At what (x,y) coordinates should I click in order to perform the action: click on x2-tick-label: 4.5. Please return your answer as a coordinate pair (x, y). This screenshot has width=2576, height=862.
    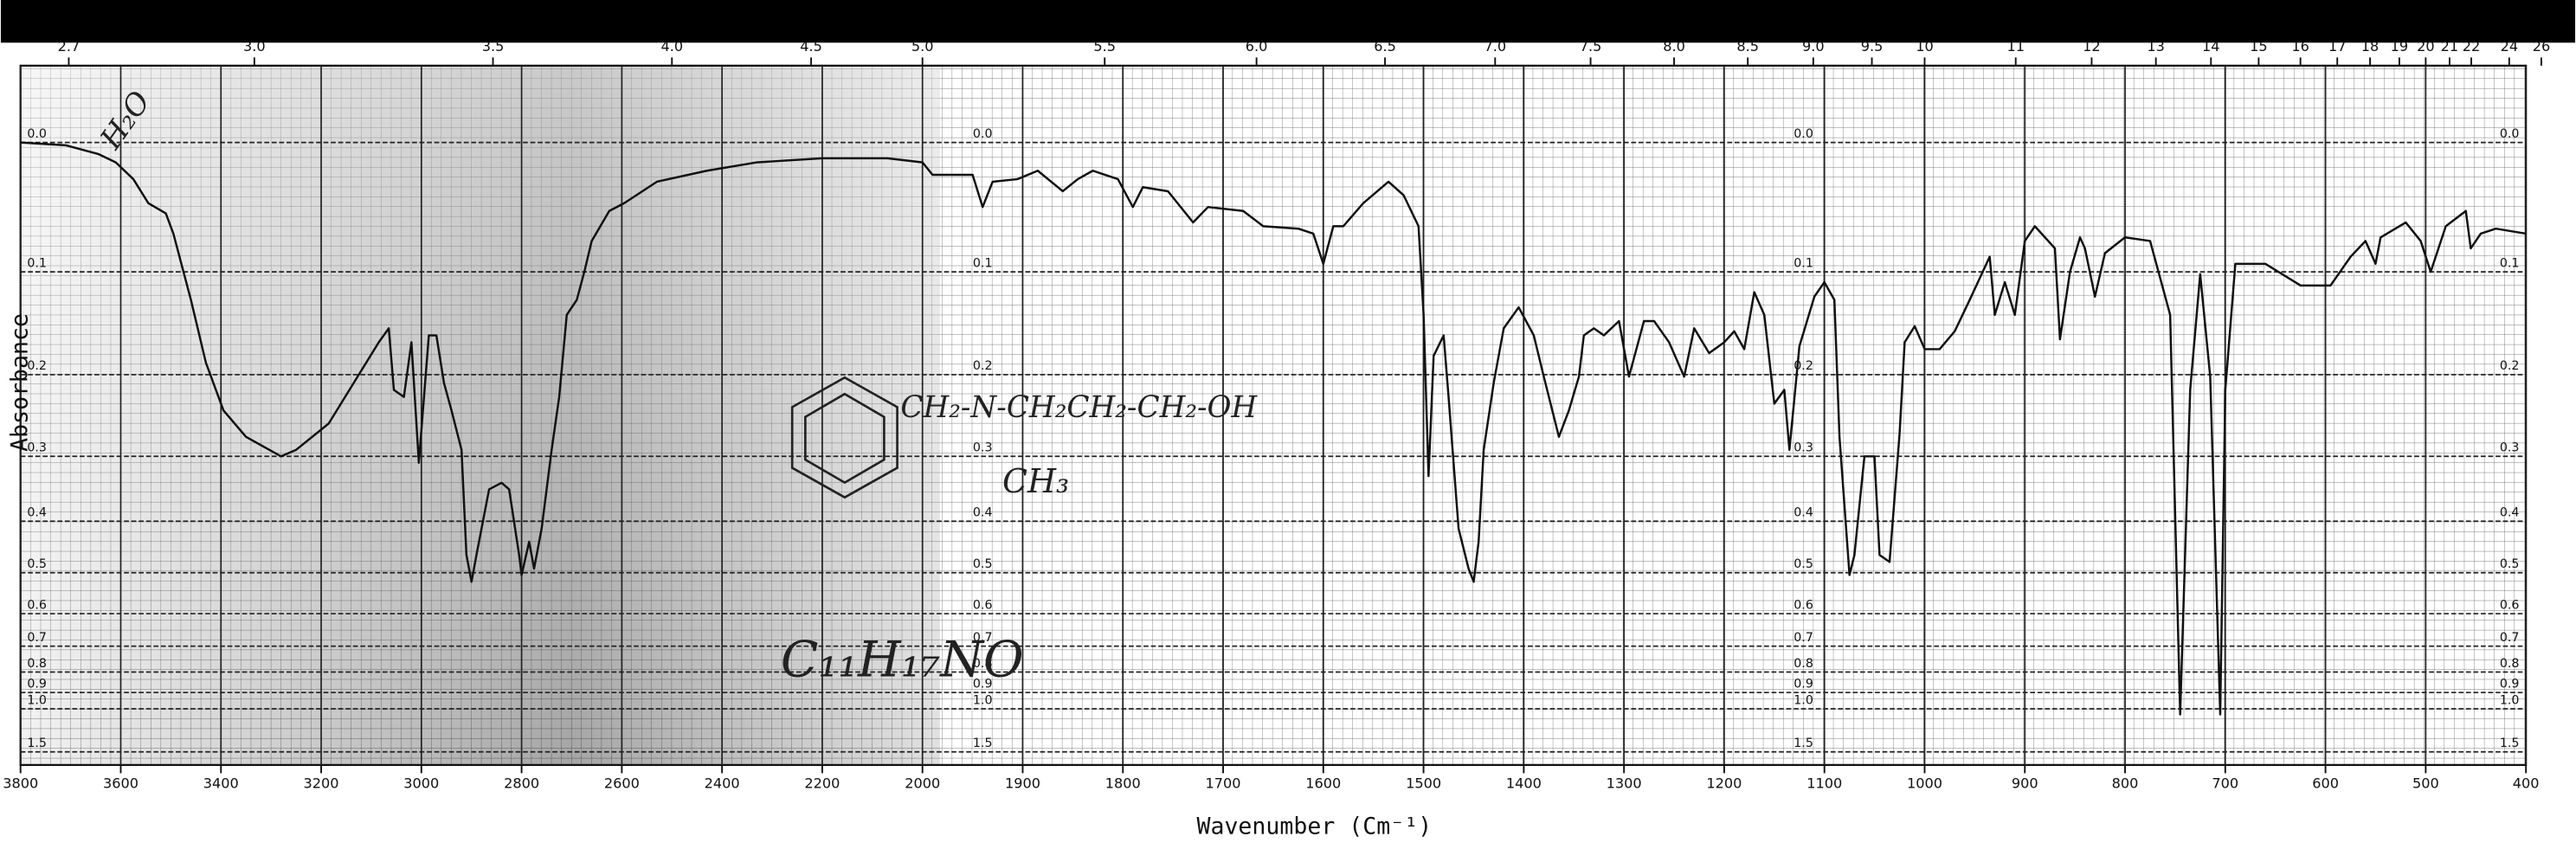
    Looking at the image, I should click on (811, 46).